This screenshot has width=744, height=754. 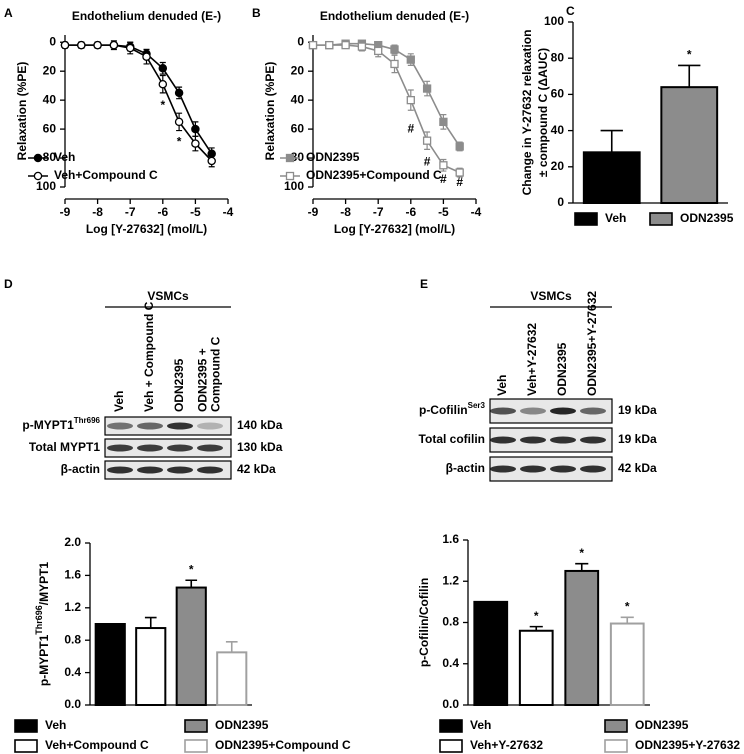 What do you see at coordinates (42, 624) in the screenshot?
I see `y-axis-label: p-MYPT1Thr696/MYPT1` at bounding box center [42, 624].